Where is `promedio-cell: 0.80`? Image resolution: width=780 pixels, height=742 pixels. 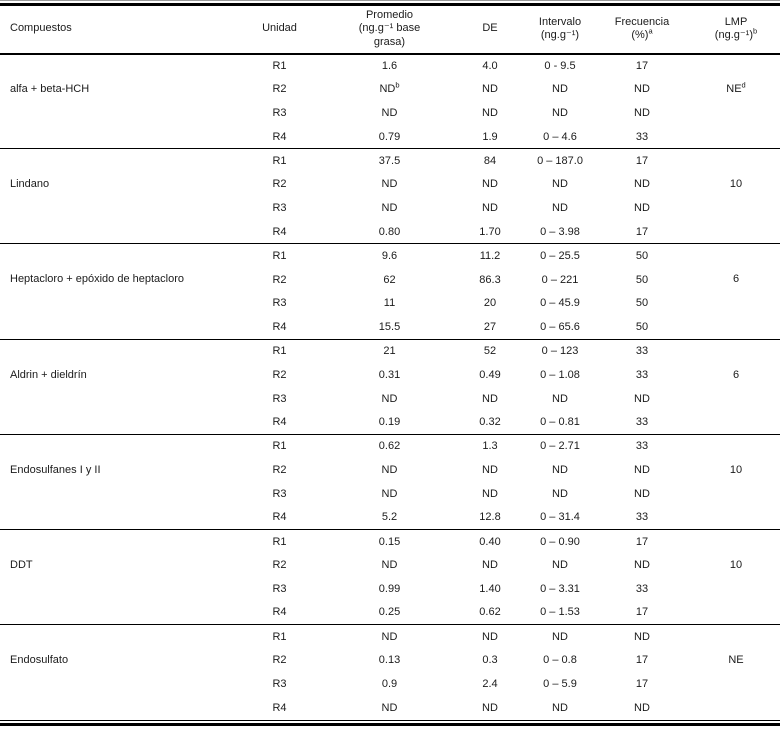
promedio-cell: 0.80 is located at coordinates (389, 231).